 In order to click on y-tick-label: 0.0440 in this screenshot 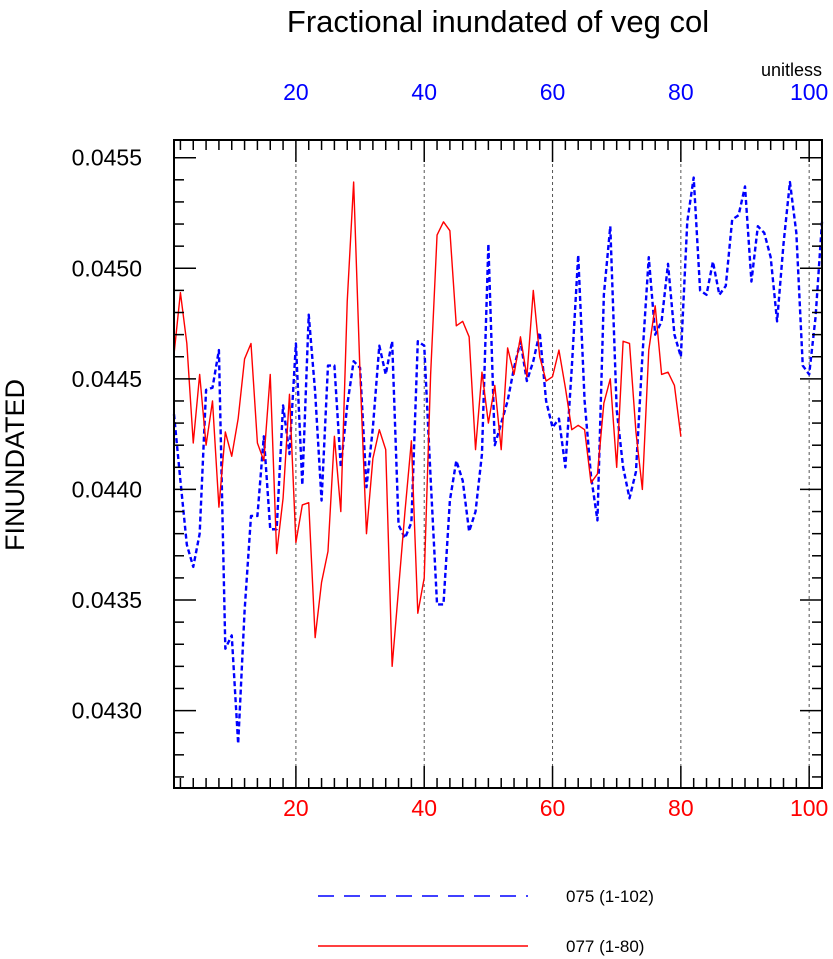, I will do `click(107, 489)`.